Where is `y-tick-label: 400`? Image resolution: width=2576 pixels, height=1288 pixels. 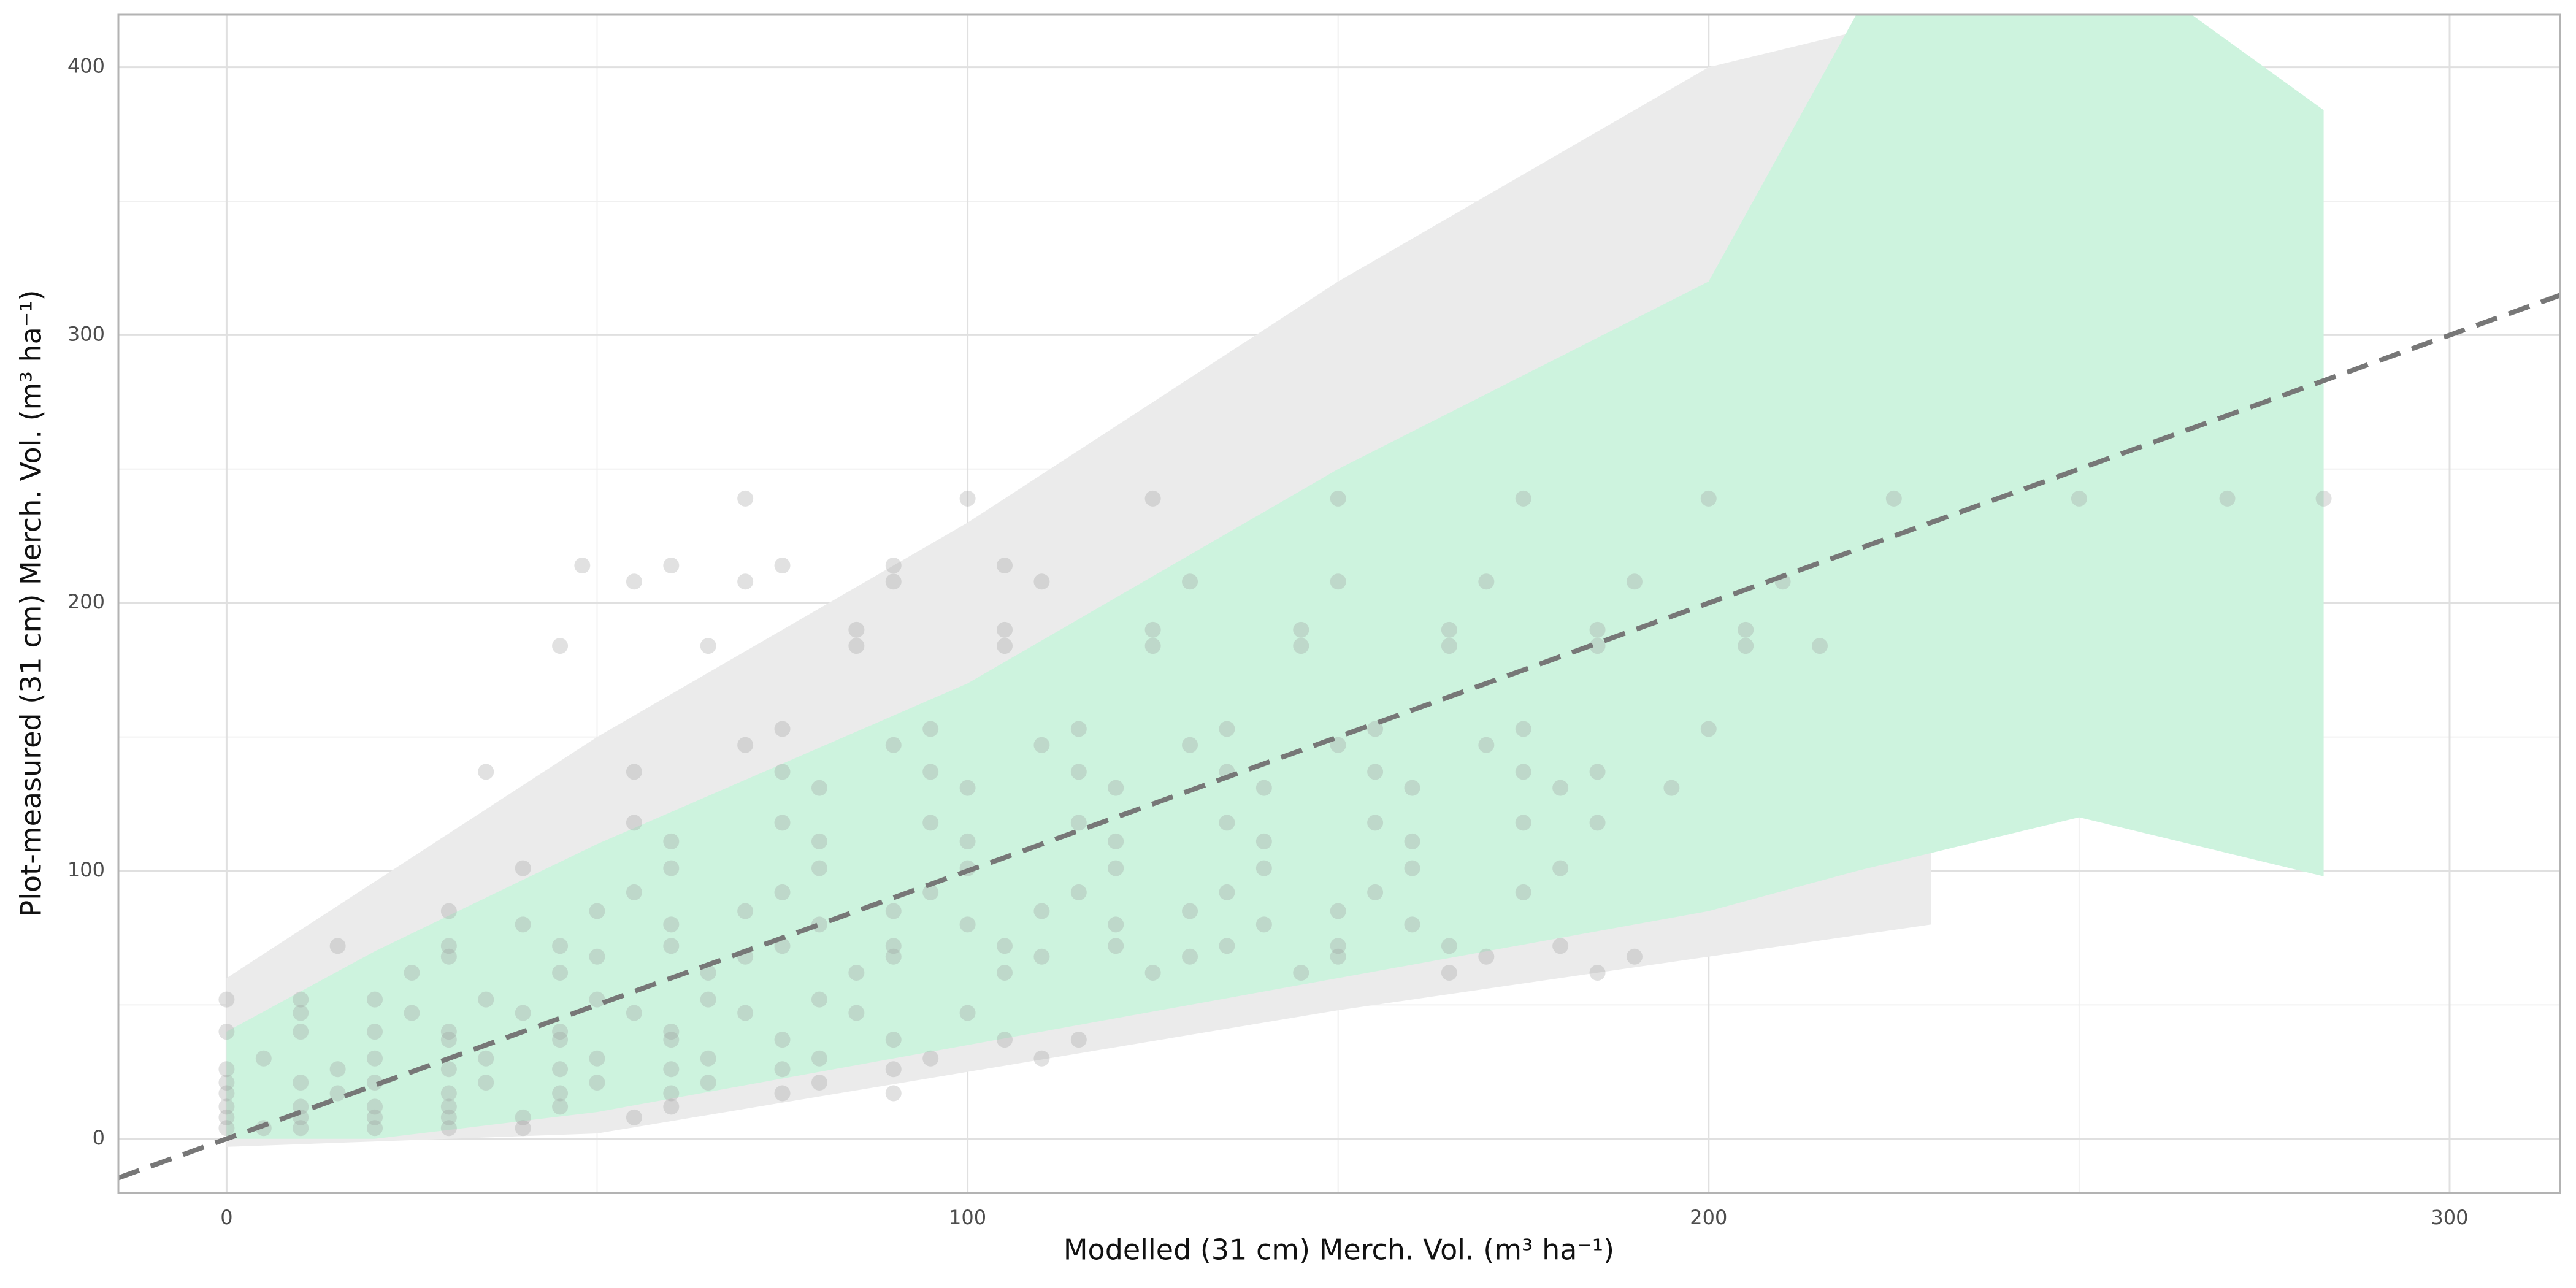
y-tick-label: 400 is located at coordinates (86, 66).